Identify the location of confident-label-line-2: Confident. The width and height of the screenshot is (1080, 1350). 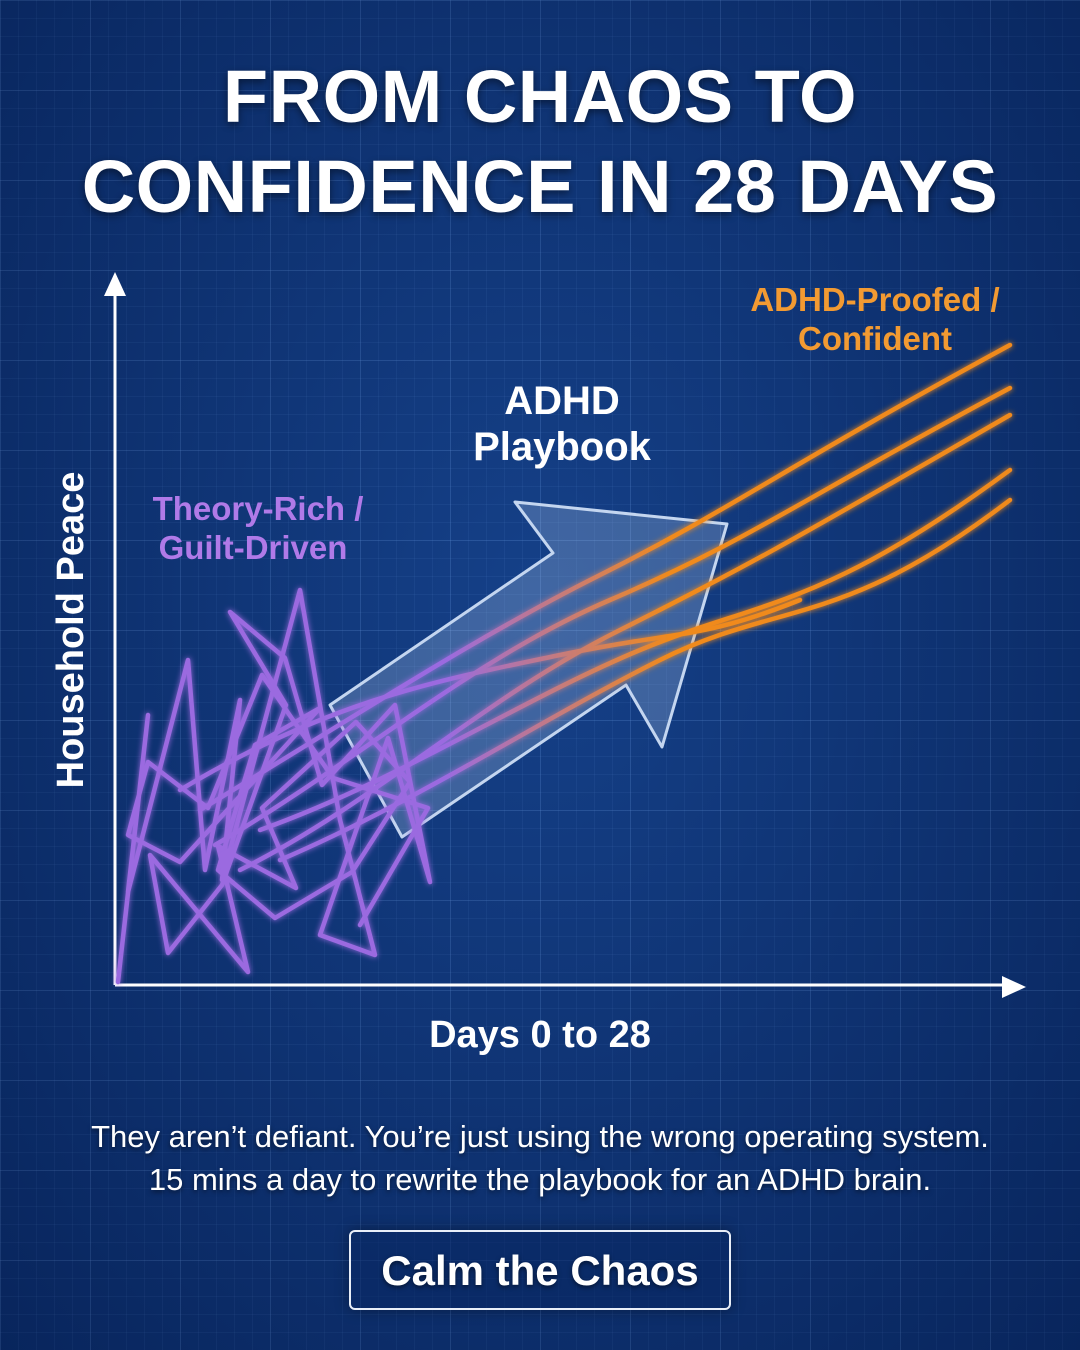
(875, 338).